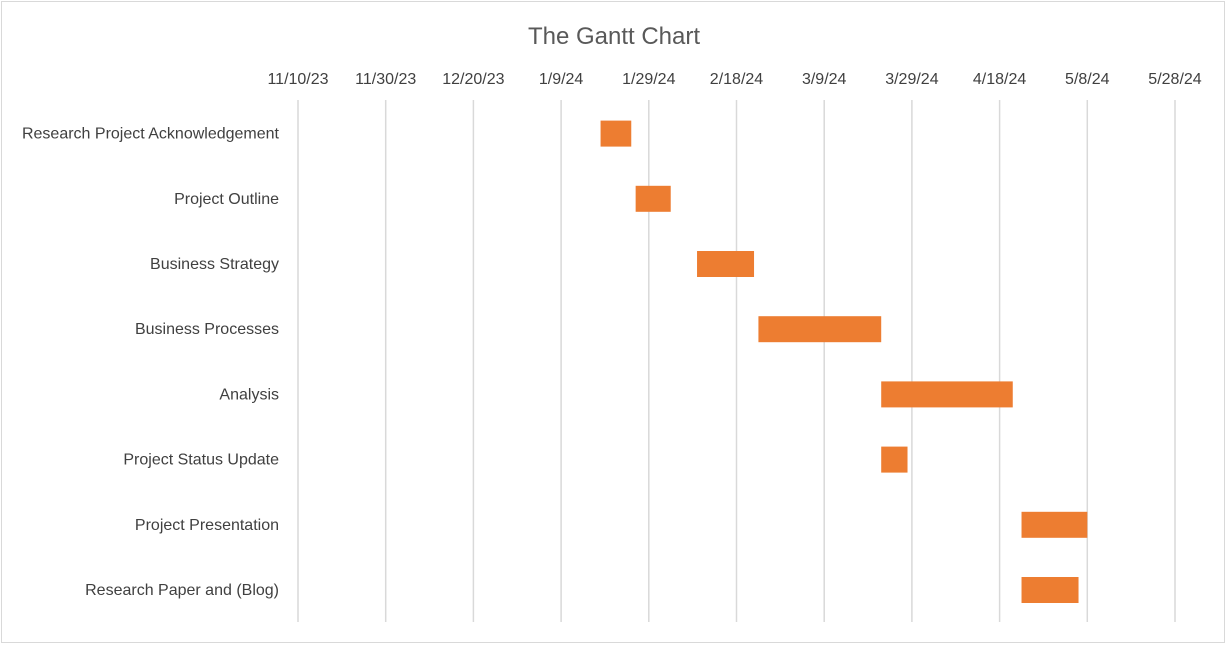 The width and height of the screenshot is (1228, 646). Describe the element at coordinates (182, 590) in the screenshot. I see `task-label: Research Paper and (Blog)` at that location.